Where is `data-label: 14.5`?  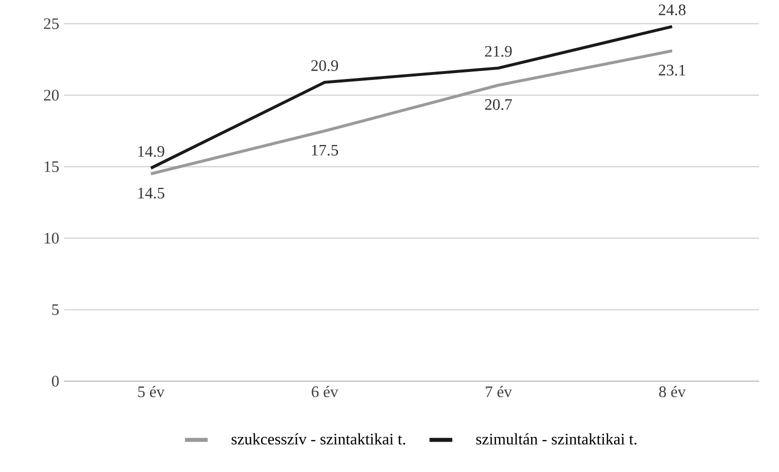 data-label: 14.5 is located at coordinates (151, 193).